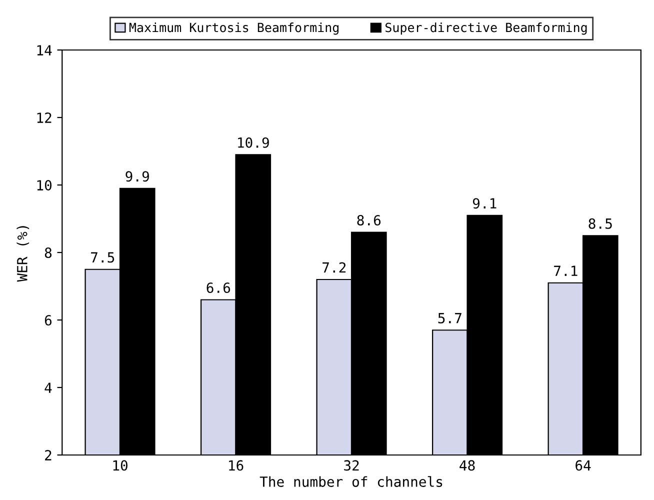  I want to click on y-tick-label: 4, so click(48, 387).